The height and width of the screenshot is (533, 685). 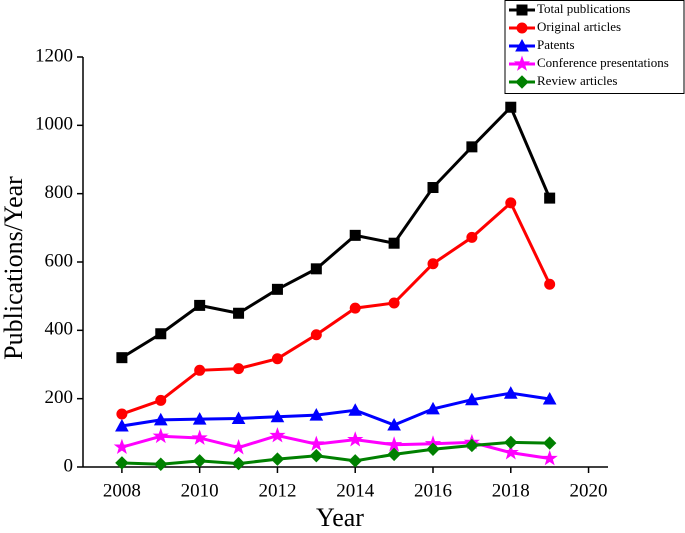 I want to click on legend-label: Original articles, so click(x=579, y=26).